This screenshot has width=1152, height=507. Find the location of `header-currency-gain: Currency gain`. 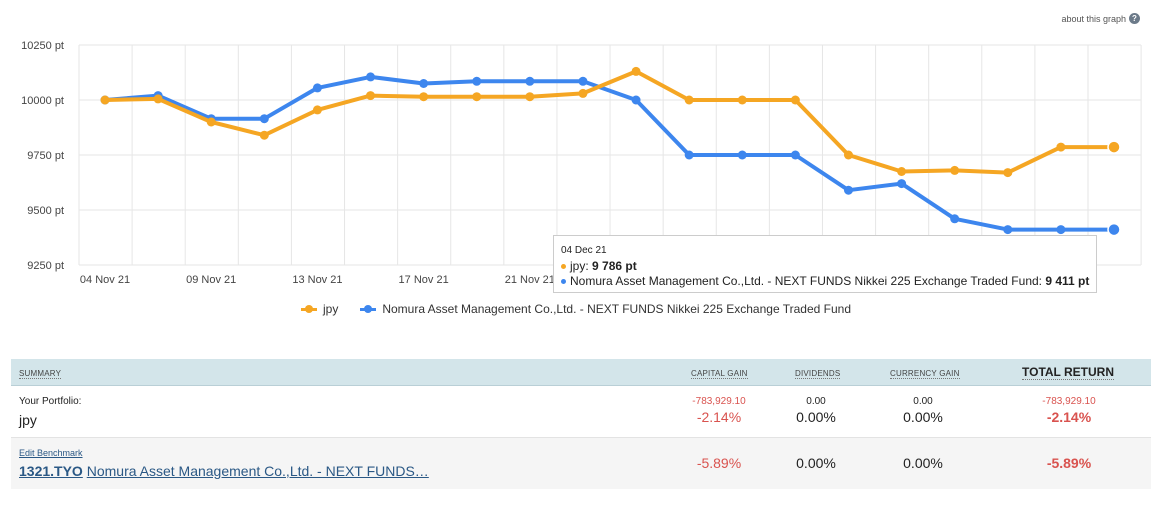

header-currency-gain: Currency gain is located at coordinates (925, 374).